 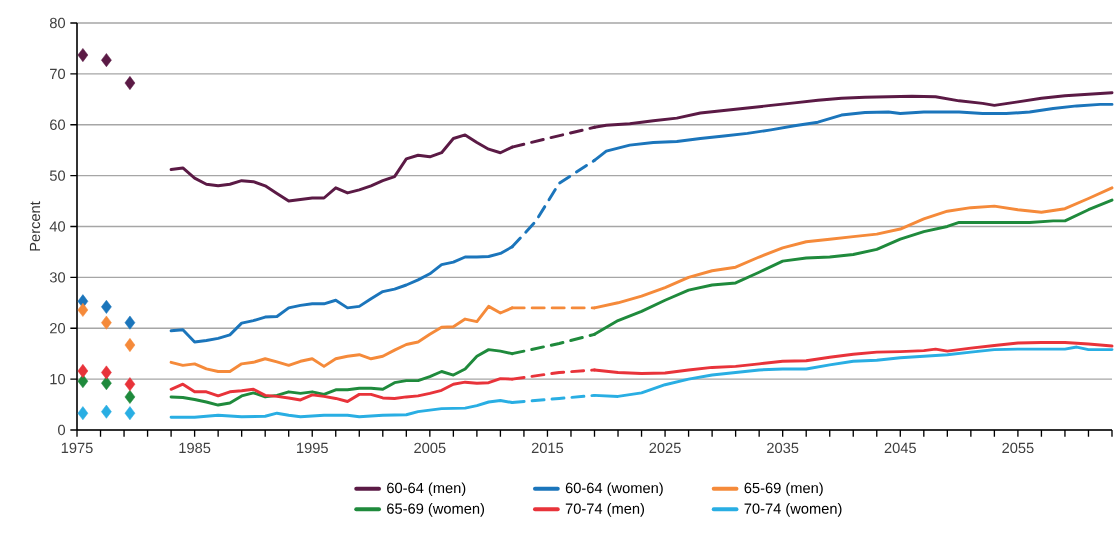 I want to click on x-tick-label: 2055, so click(x=1018, y=448).